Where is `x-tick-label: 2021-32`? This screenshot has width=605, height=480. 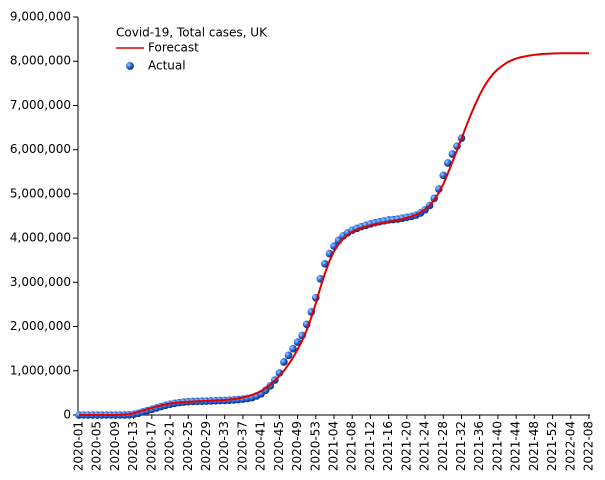
x-tick-label: 2021-32 is located at coordinates (461, 446).